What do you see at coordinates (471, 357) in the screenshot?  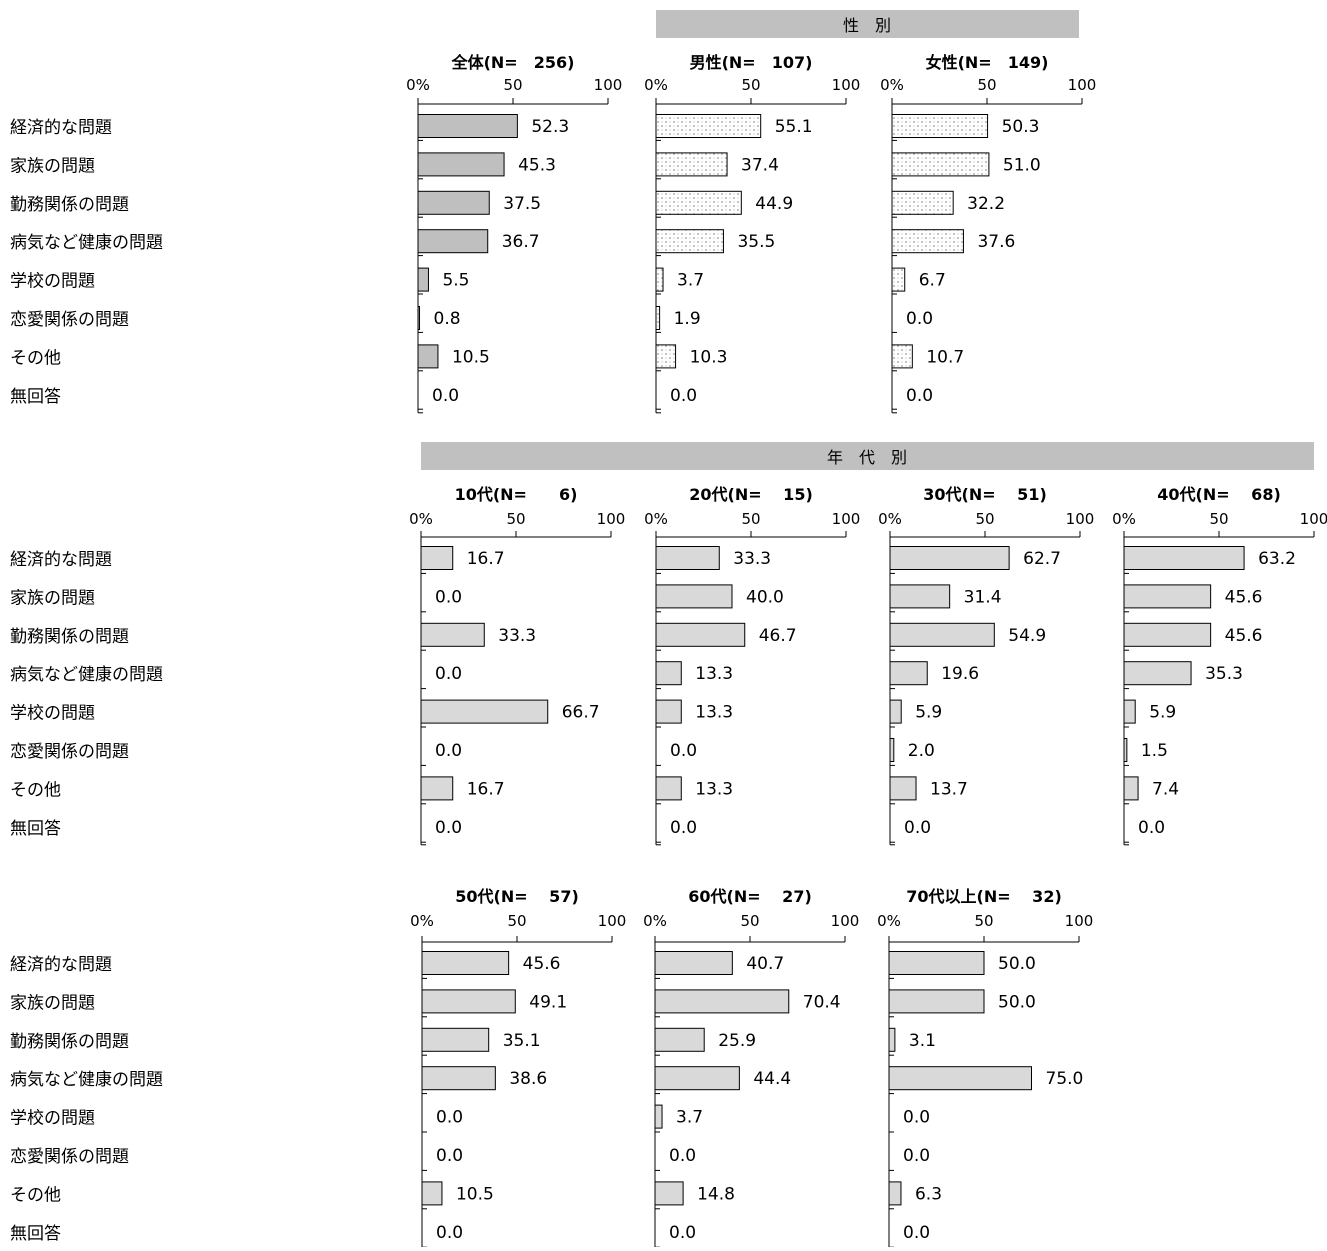 I see `data-label: 10.5` at bounding box center [471, 357].